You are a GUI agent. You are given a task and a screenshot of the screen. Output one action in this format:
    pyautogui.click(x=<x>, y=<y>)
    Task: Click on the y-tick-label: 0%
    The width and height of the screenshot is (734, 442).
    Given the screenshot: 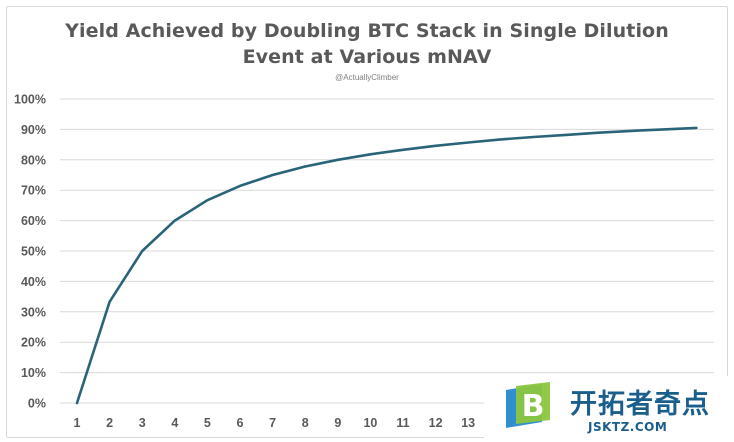 What is the action you would take?
    pyautogui.click(x=37, y=404)
    